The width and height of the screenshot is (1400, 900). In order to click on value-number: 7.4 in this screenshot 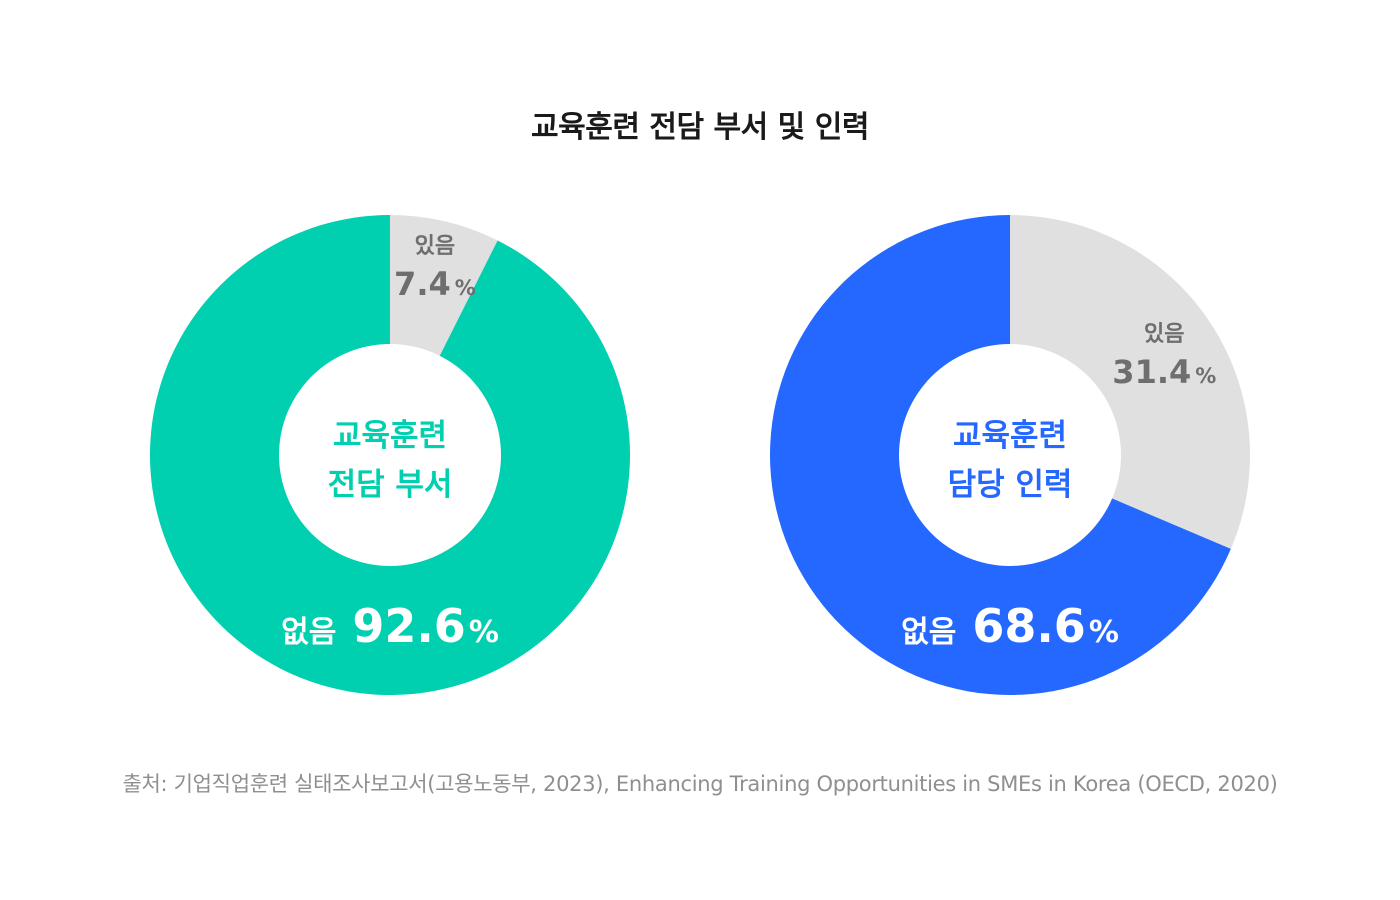, I will do `click(422, 284)`.